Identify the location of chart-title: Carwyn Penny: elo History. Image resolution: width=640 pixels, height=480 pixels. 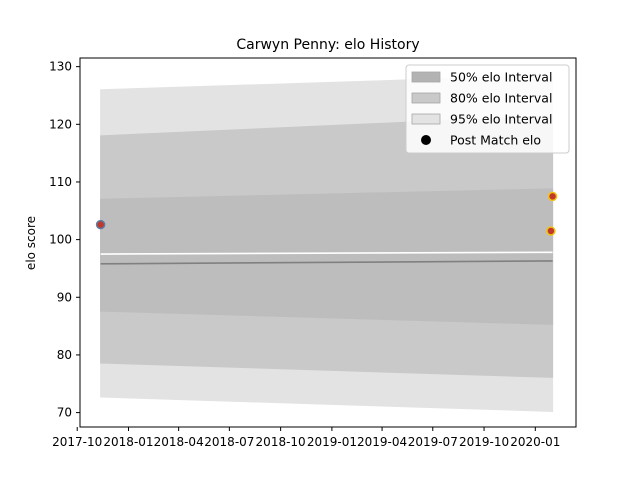
(327, 45).